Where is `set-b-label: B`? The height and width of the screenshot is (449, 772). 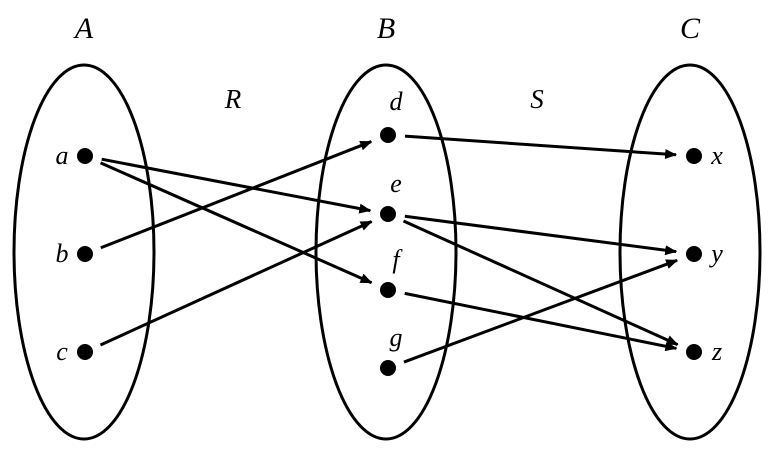 set-b-label: B is located at coordinates (386, 28).